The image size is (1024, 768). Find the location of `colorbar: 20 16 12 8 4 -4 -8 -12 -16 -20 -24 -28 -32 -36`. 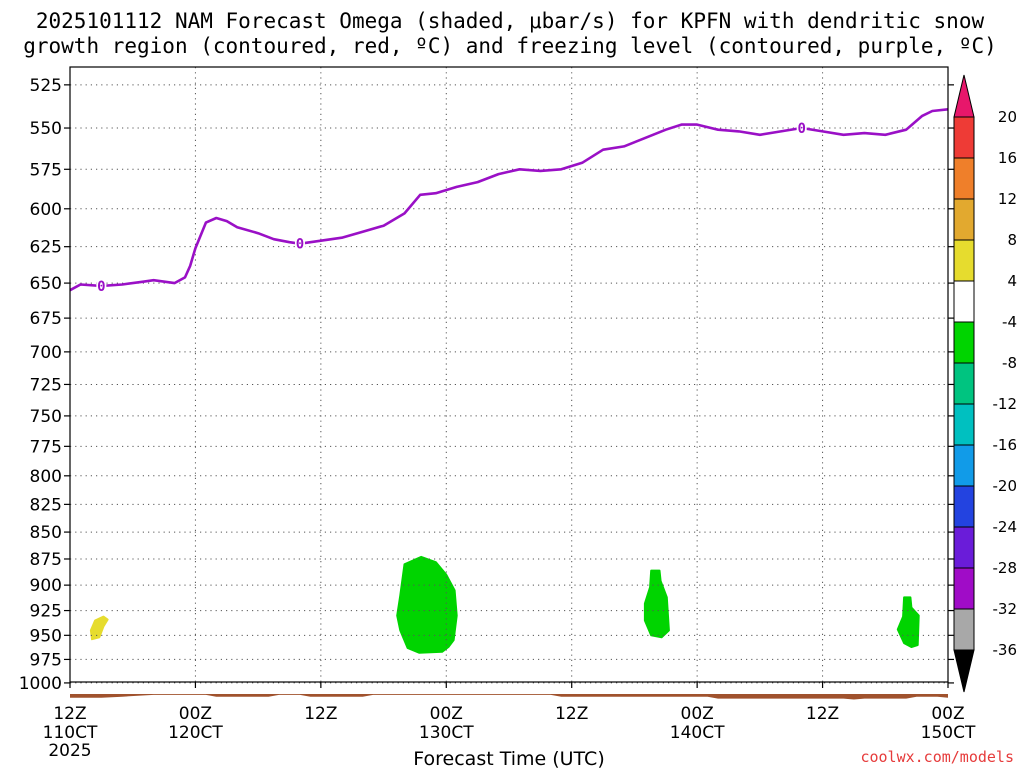

colorbar: 20 16 12 8 4 -4 -8 -12 -16 -20 -24 -28 -32 -36 is located at coordinates (985, 383).